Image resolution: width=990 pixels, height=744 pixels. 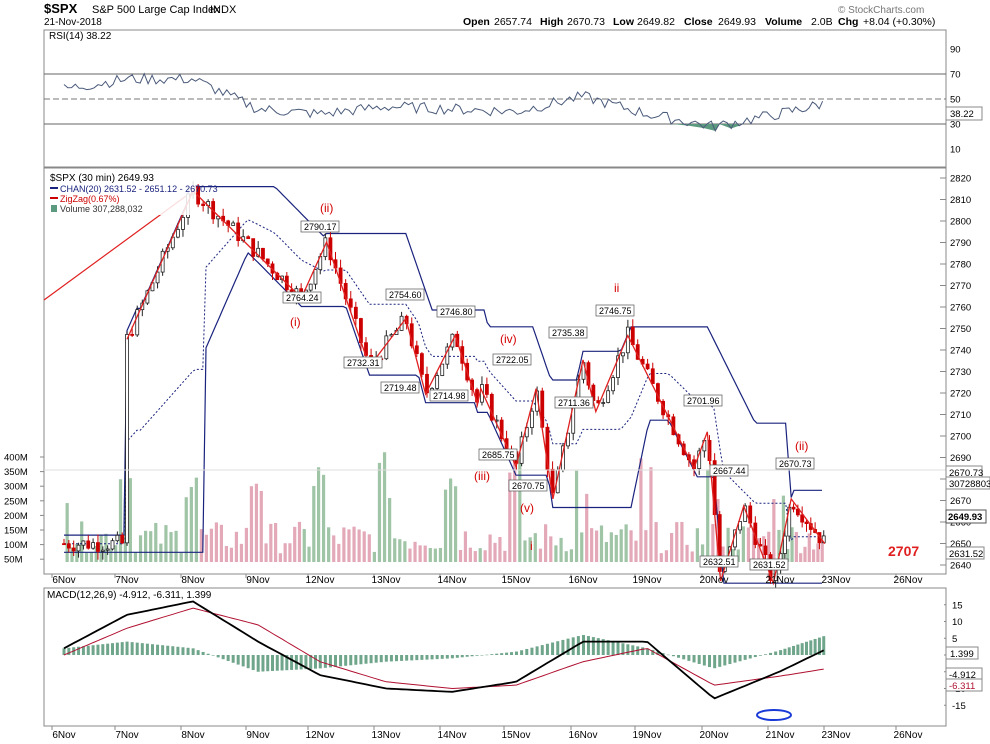 What do you see at coordinates (516, 580) in the screenshot?
I see `date-tick-label: 15Nov` at bounding box center [516, 580].